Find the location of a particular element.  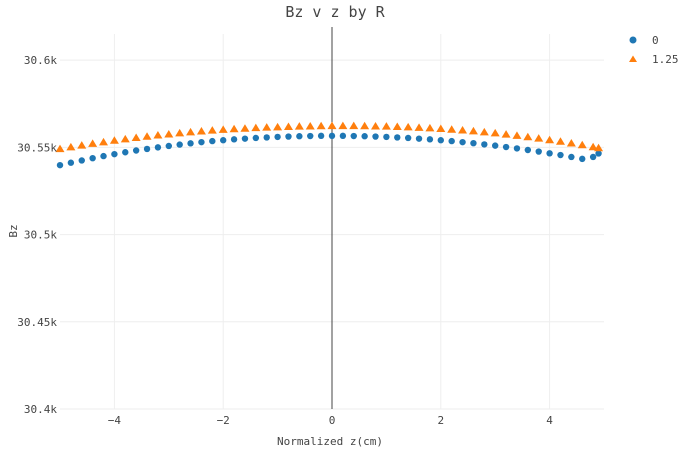

x-tick-labels: −4 −2 0 2 4 is located at coordinates (331, 420).